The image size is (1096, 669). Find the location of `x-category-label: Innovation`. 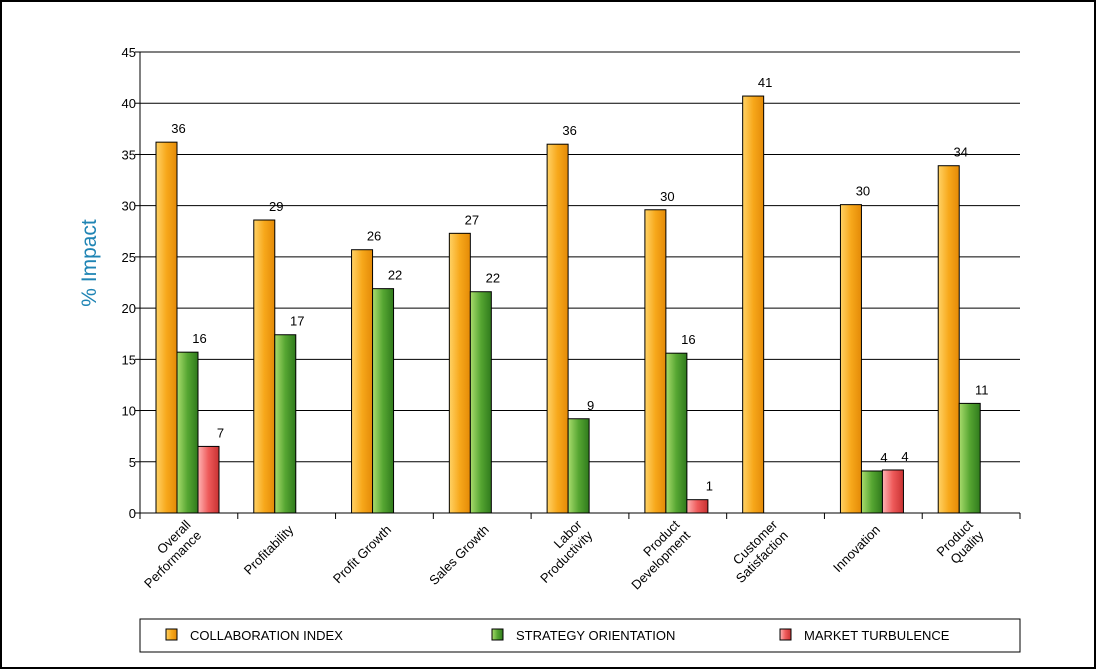

x-category-label: Innovation is located at coordinates (856, 548).